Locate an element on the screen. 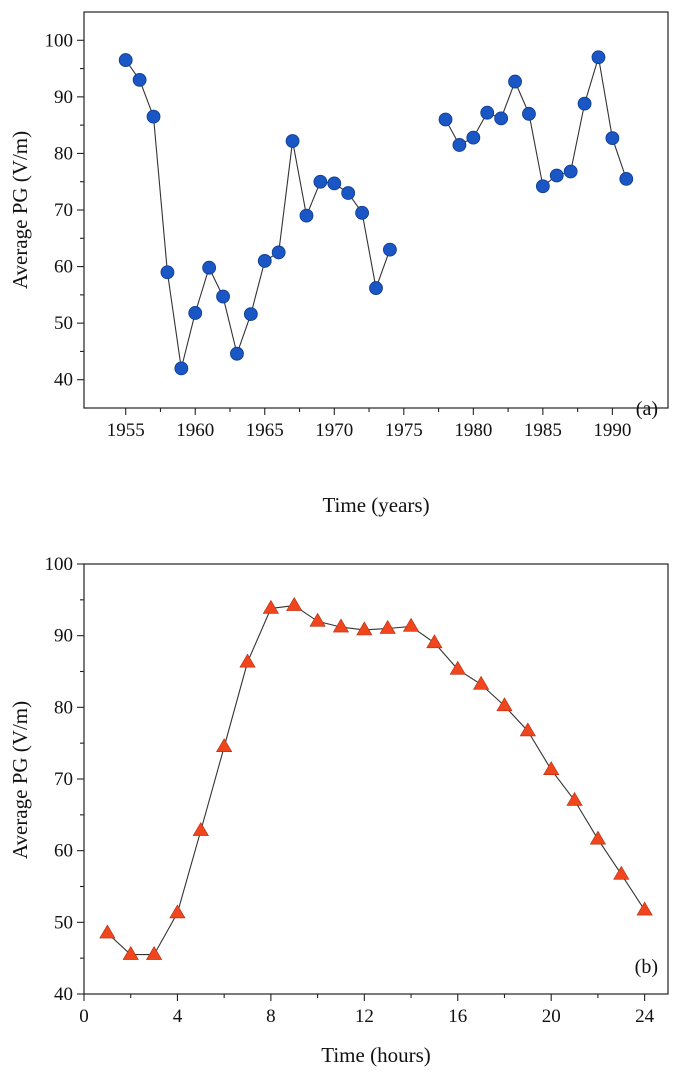 The height and width of the screenshot is (1073, 679). y-tick-label-b: 60 is located at coordinates (63, 851).